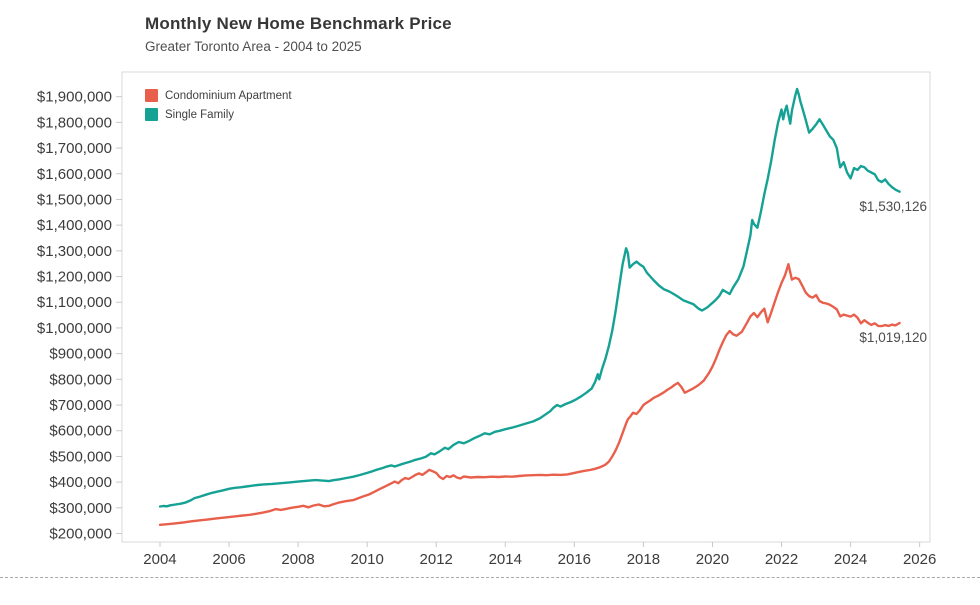  What do you see at coordinates (74, 199) in the screenshot?
I see `y-axis-tick-label: $1,500,000` at bounding box center [74, 199].